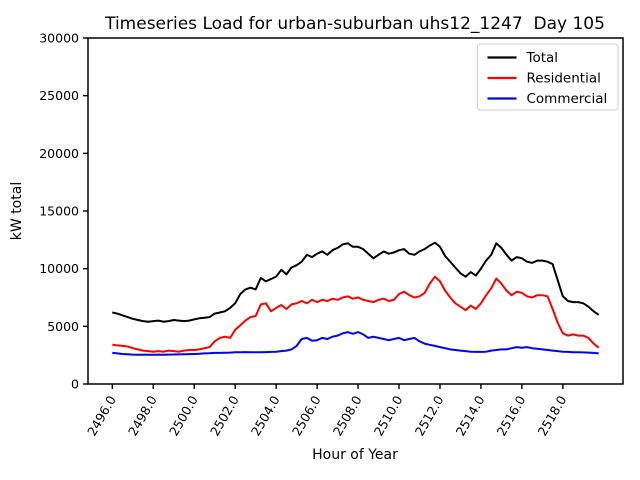 The image size is (640, 480). What do you see at coordinates (17, 211) in the screenshot?
I see `y-axis-label: kW total` at bounding box center [17, 211].